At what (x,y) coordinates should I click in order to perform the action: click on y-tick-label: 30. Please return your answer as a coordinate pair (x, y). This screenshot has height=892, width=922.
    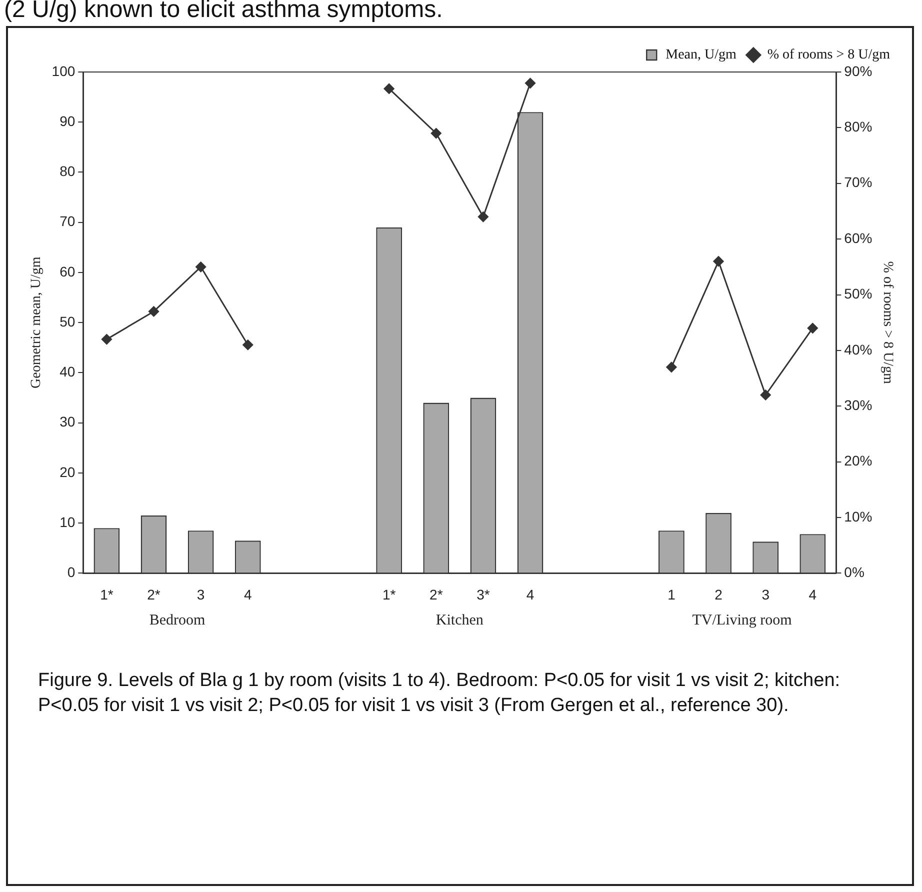
    Looking at the image, I should click on (68, 422).